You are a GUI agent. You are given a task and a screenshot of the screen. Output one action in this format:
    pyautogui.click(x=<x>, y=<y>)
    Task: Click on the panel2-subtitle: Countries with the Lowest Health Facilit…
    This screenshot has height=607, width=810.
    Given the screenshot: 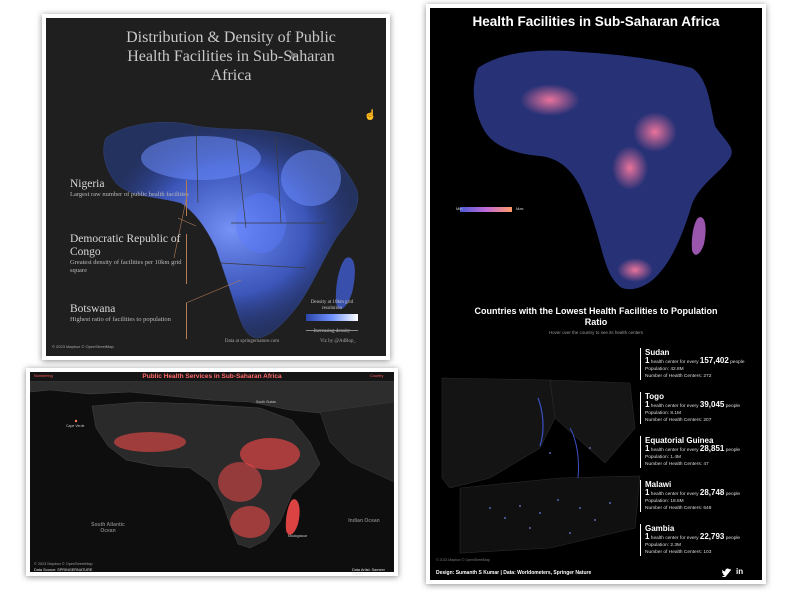 What is the action you would take?
    pyautogui.click(x=596, y=316)
    